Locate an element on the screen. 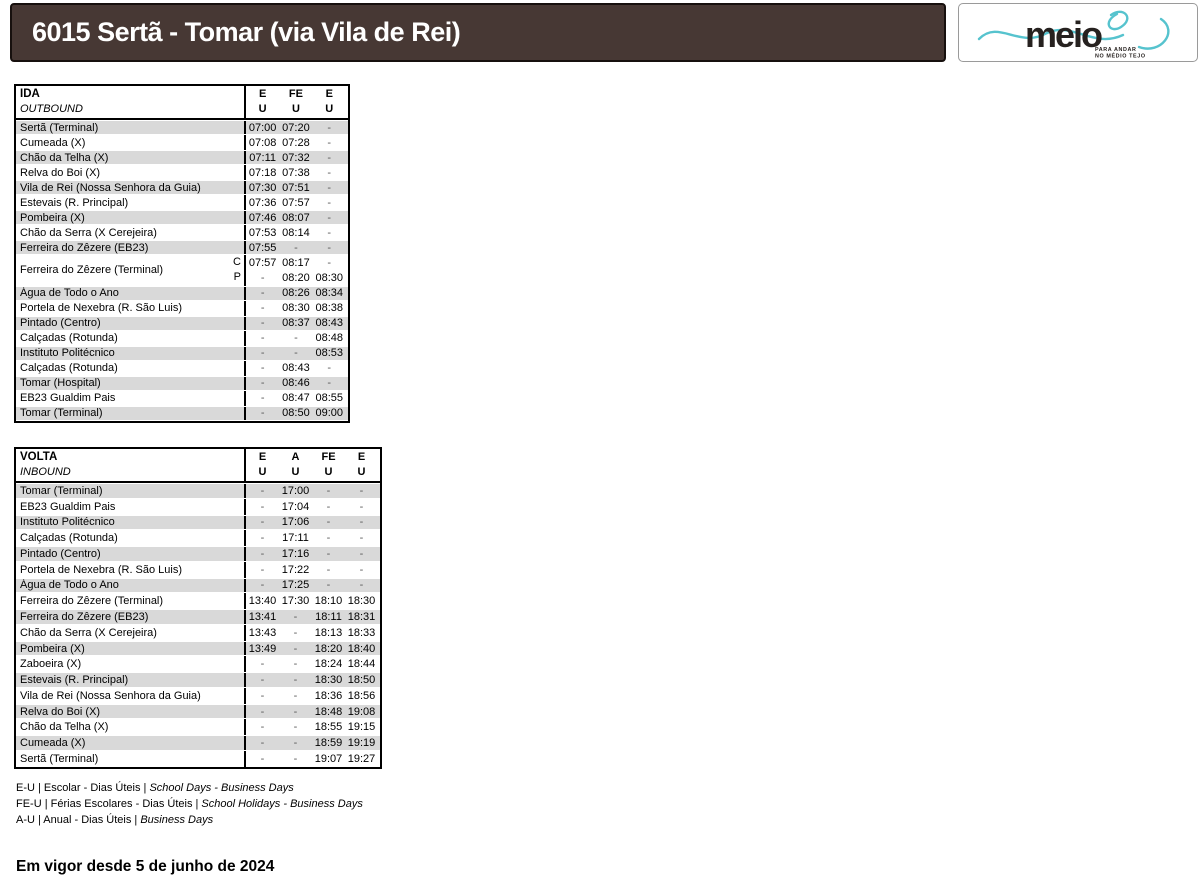 This screenshot has height=881, width=1200. time-cell: 18:59 is located at coordinates (328, 743).